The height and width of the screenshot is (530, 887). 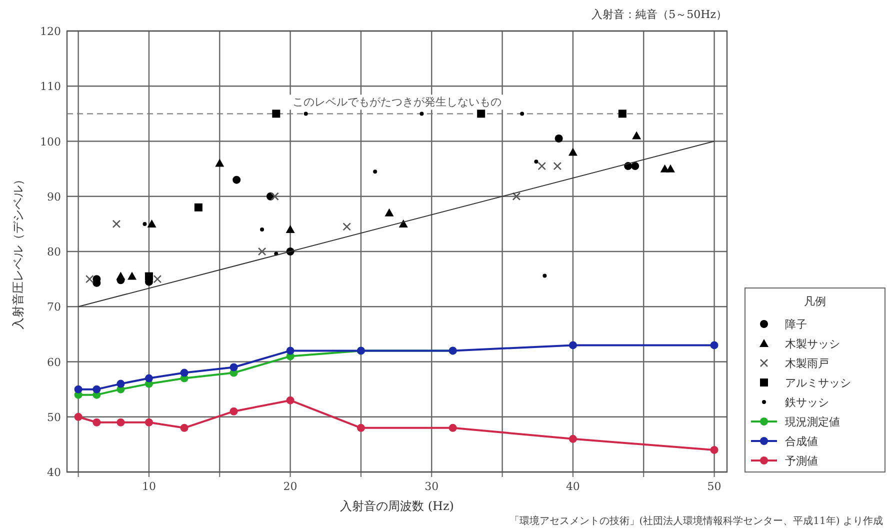 I want to click on legend-title: 凡例, so click(x=815, y=301).